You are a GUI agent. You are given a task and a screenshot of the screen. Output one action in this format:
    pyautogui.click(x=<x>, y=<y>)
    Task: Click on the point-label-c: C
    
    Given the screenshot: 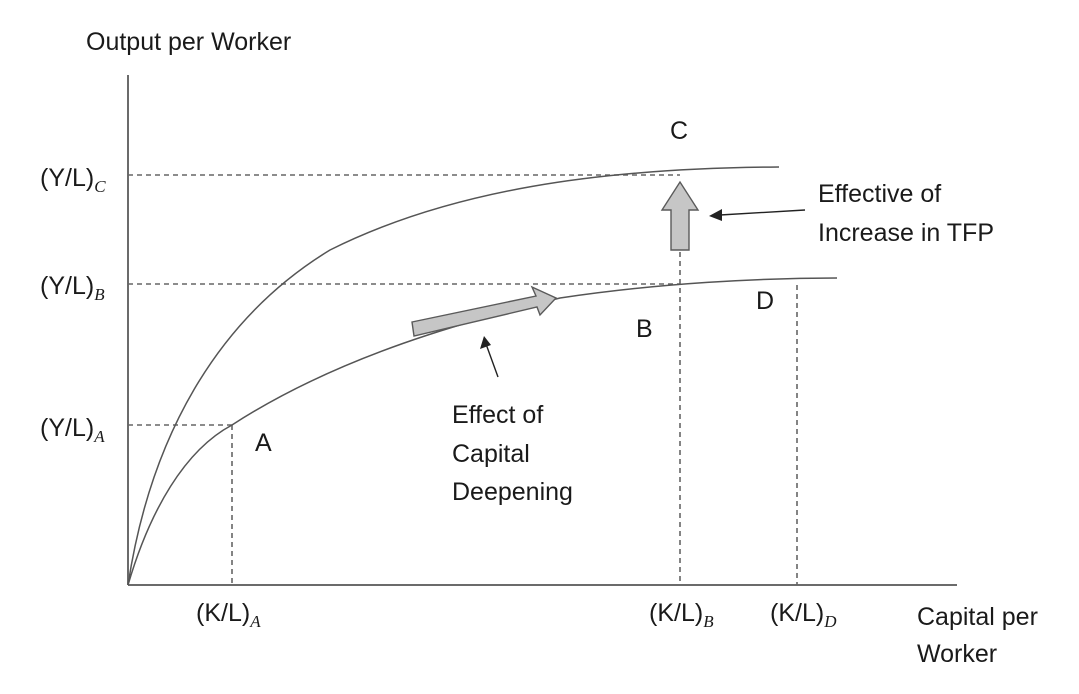 What is the action you would take?
    pyautogui.click(x=679, y=131)
    